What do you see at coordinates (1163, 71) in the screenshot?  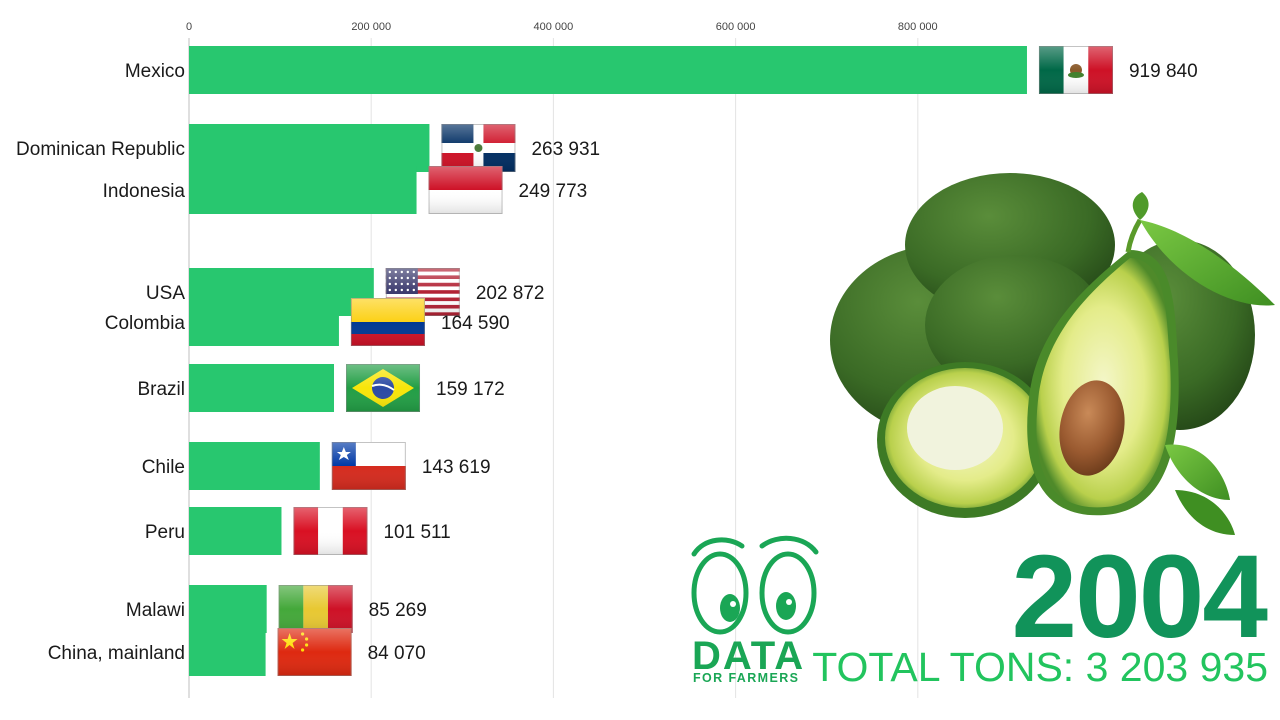 I see `value-label: 919 840` at bounding box center [1163, 71].